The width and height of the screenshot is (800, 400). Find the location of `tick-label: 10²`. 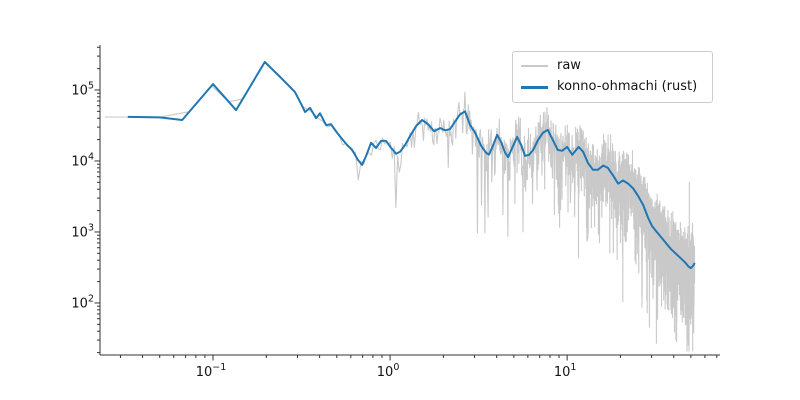

tick-label: 10² is located at coordinates (82, 302).